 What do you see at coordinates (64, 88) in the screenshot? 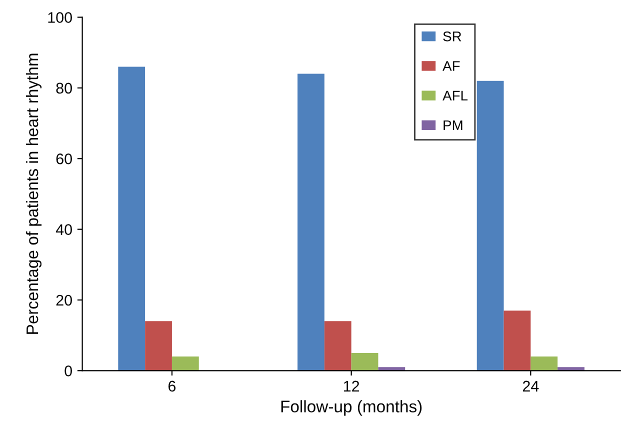
I see `y-tick-label: 80` at bounding box center [64, 88].